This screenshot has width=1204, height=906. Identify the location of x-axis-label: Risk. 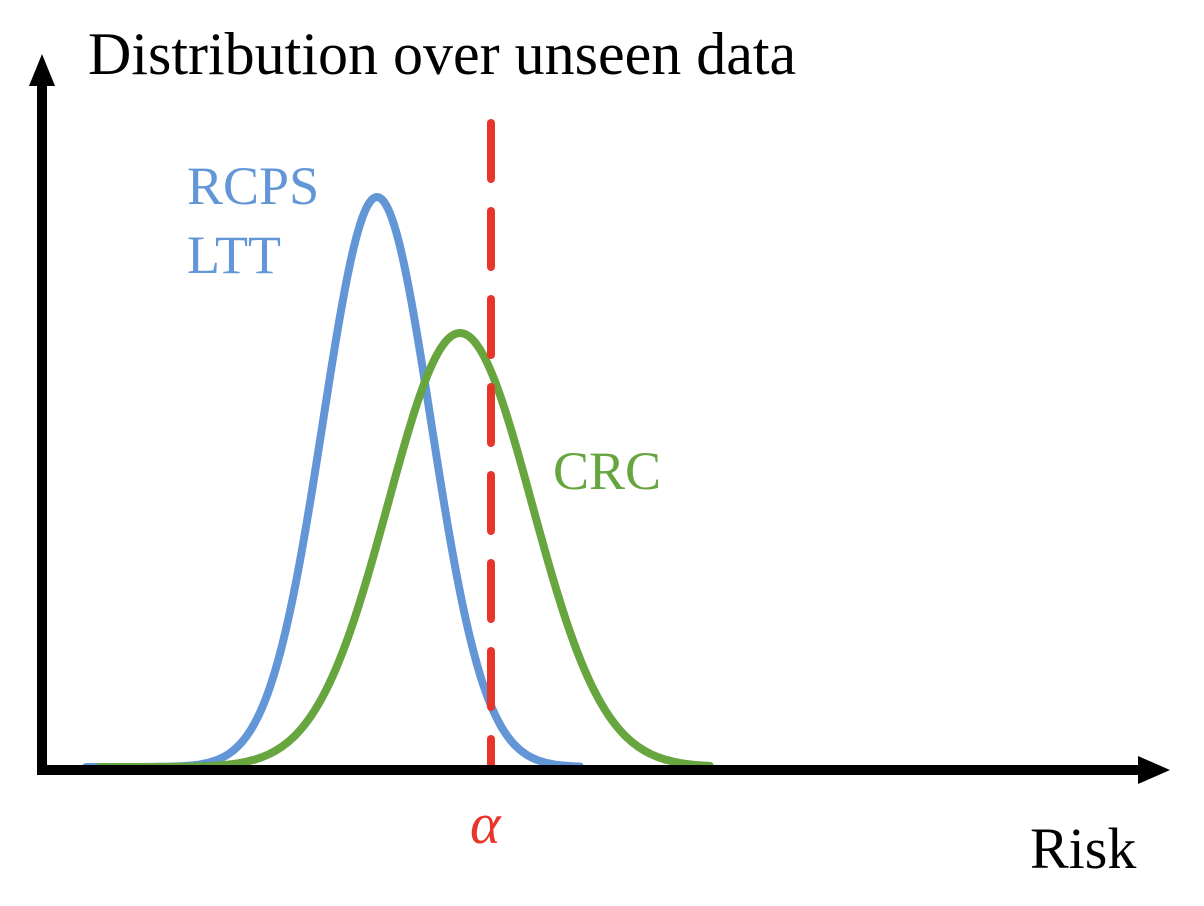
(1083, 848).